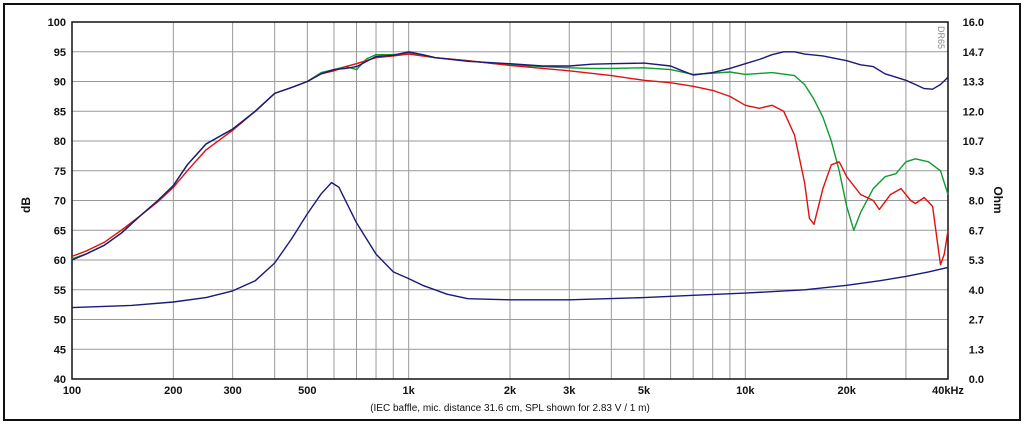 This screenshot has height=430, width=1024. Describe the element at coordinates (72, 391) in the screenshot. I see `x-tick-label: 100` at that location.